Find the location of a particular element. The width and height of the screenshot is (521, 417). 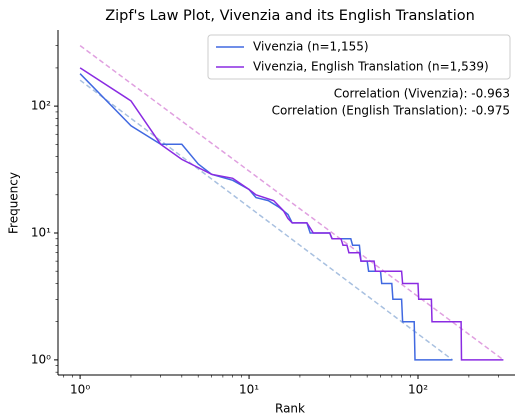

y-tick-label: 10⁰ is located at coordinates (41, 359).